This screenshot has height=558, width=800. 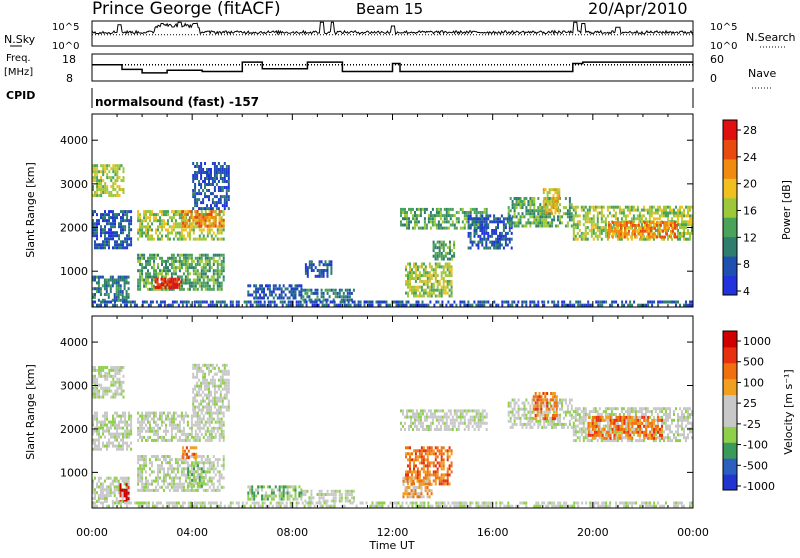 I want to click on colorbar-segment, so click(x=730, y=247).